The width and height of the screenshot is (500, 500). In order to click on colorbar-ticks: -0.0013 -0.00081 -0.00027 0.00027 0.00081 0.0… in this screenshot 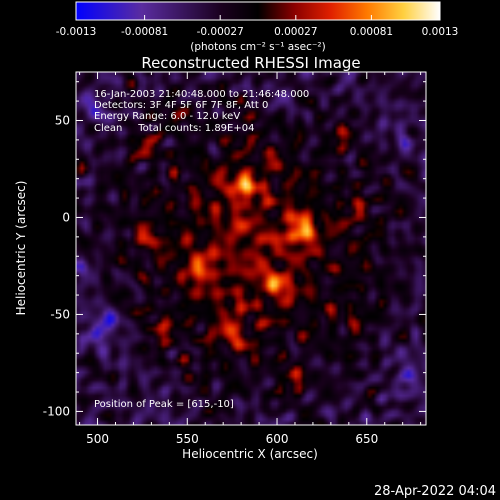, I will do `click(257, 26)`.